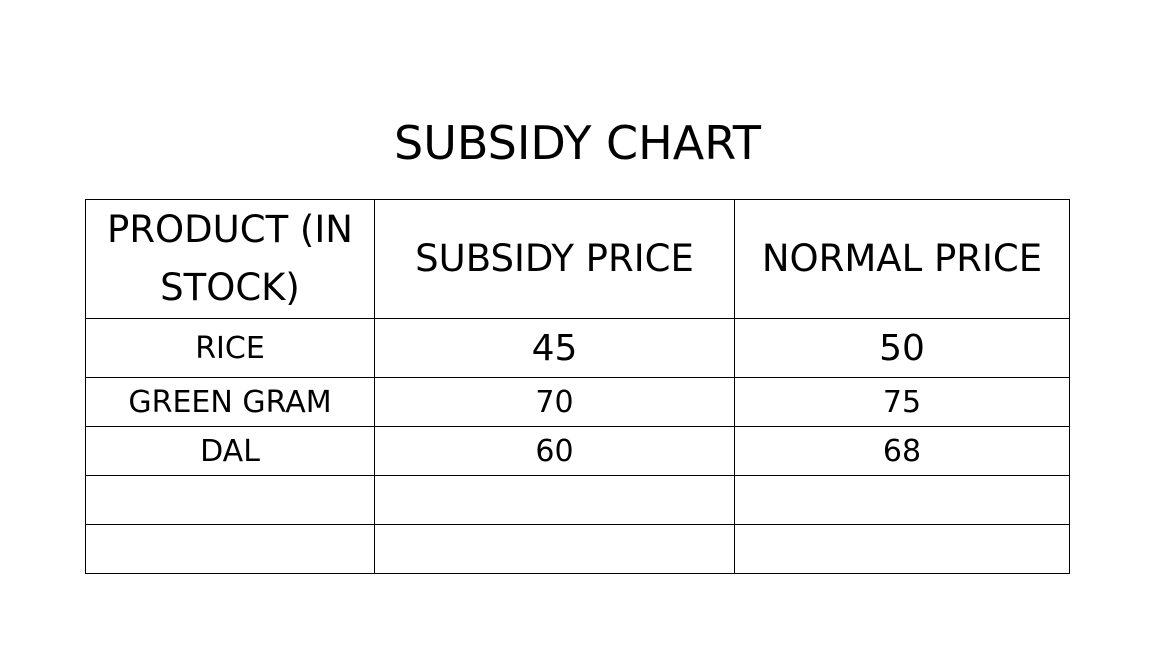 This screenshot has width=1162, height=668. I want to click on table-row: GREEN GRAM 70 75, so click(577, 402).